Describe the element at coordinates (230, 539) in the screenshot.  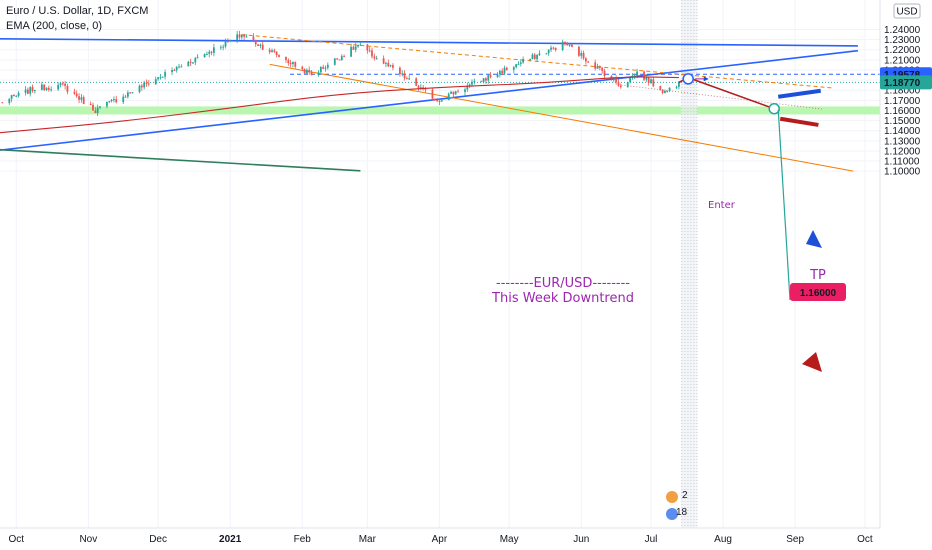
I see `time-tick-label: 2021` at that location.